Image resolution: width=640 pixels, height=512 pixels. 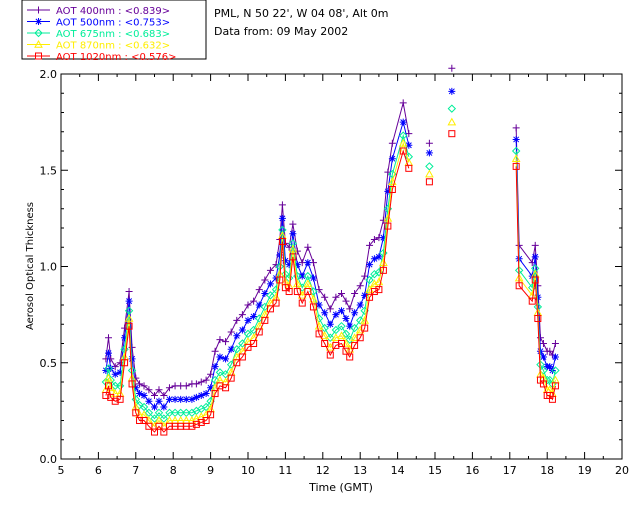 I want to click on x-tick-label: 17, so click(x=510, y=470).